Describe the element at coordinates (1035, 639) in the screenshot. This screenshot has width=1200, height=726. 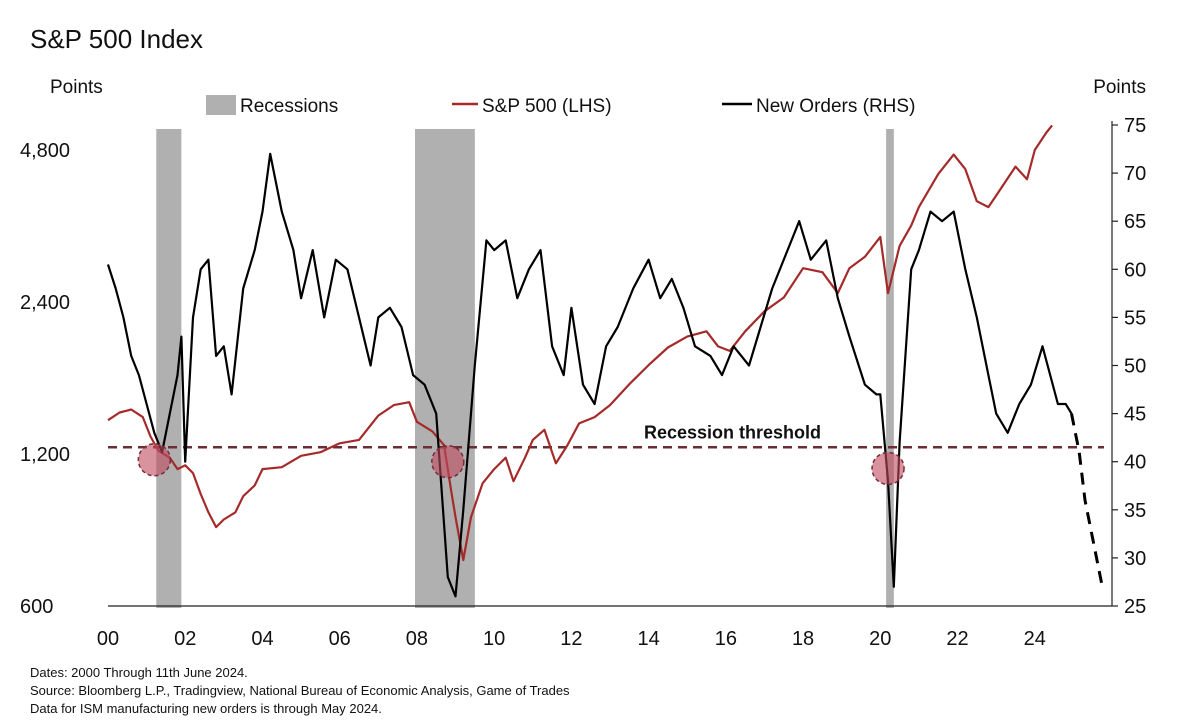
I see `x-tick-label-24: 24` at that location.